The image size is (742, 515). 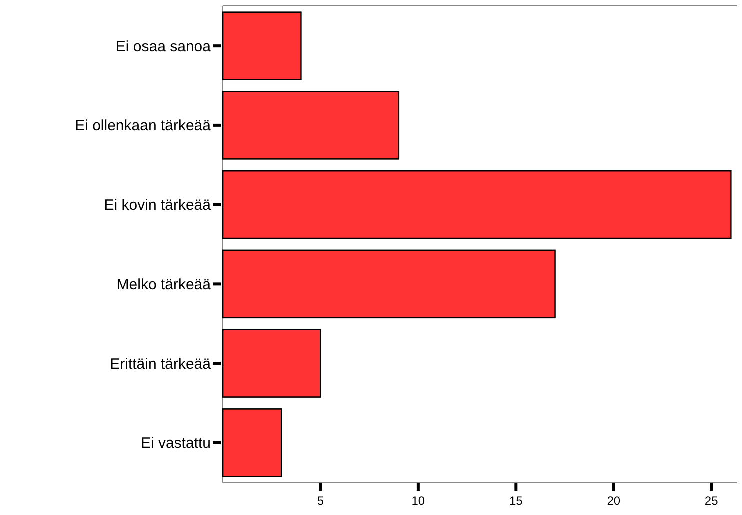 What do you see at coordinates (175, 443) in the screenshot?
I see `y-tick-label: Ei vastattu` at bounding box center [175, 443].